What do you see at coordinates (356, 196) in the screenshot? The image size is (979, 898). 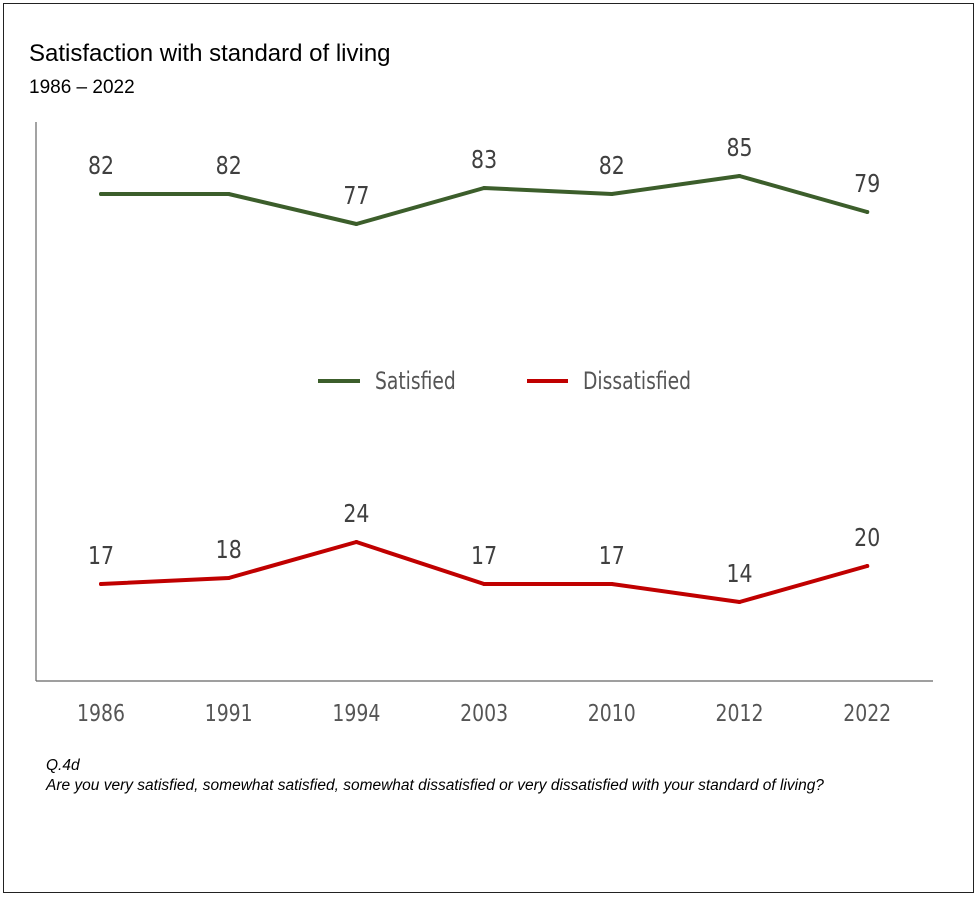 I see `data-label: 77` at bounding box center [356, 196].